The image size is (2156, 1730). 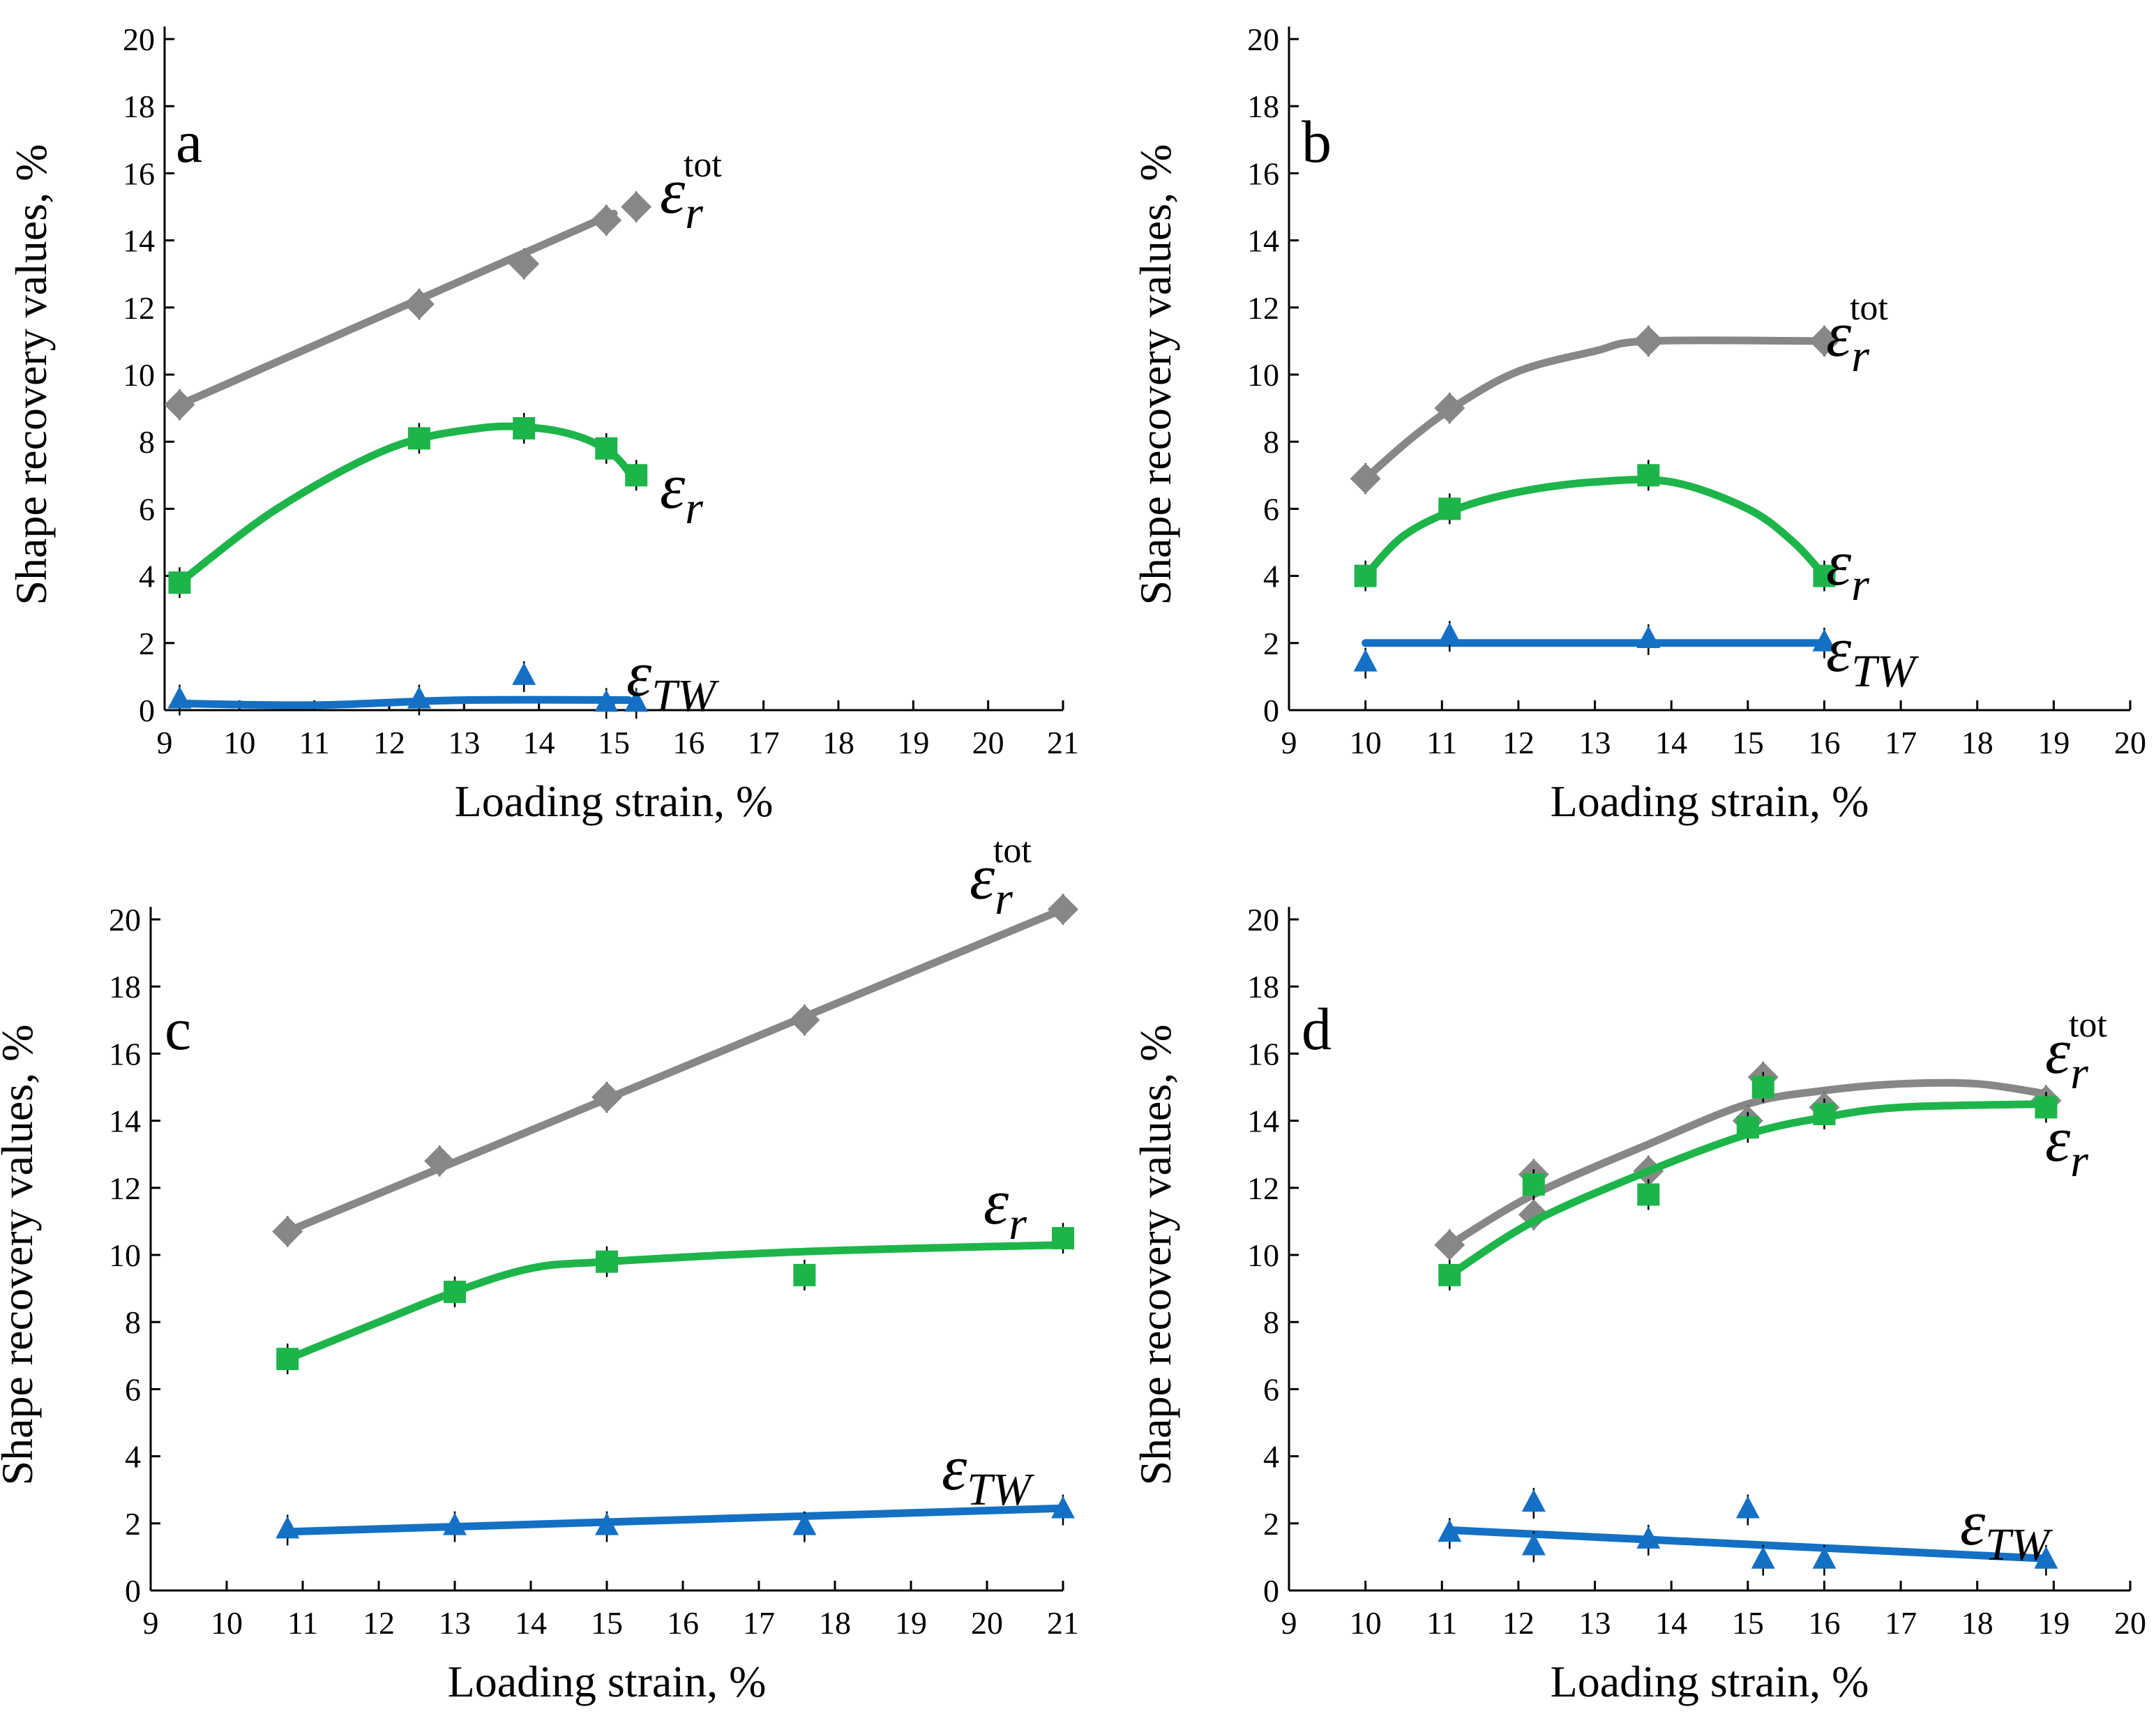 What do you see at coordinates (1263, 106) in the screenshot?
I see `y-tick-label: 18` at bounding box center [1263, 106].